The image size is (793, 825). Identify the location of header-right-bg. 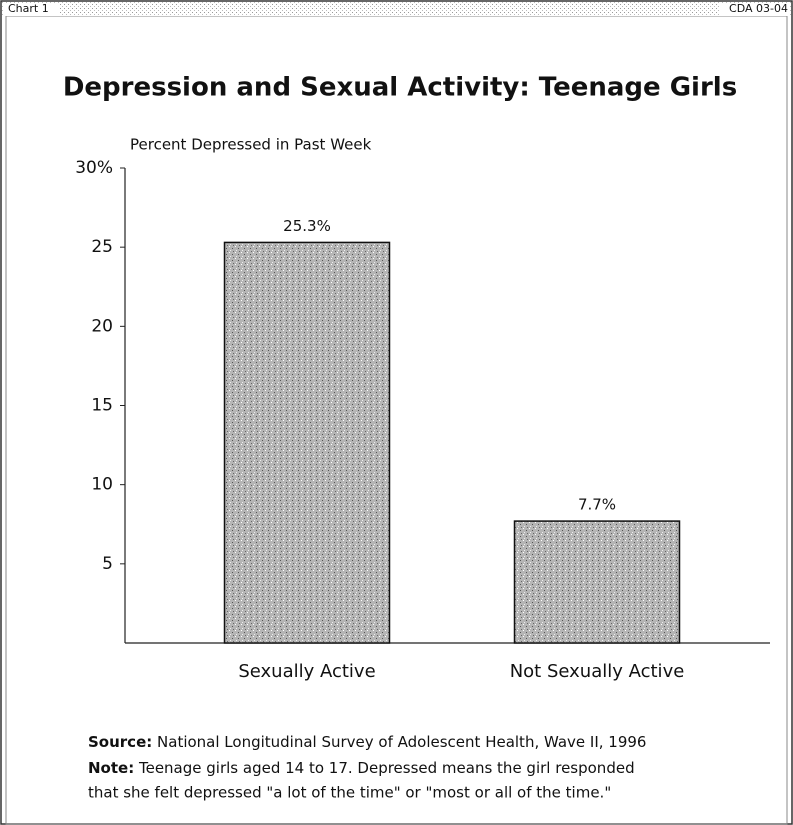
(755, 9).